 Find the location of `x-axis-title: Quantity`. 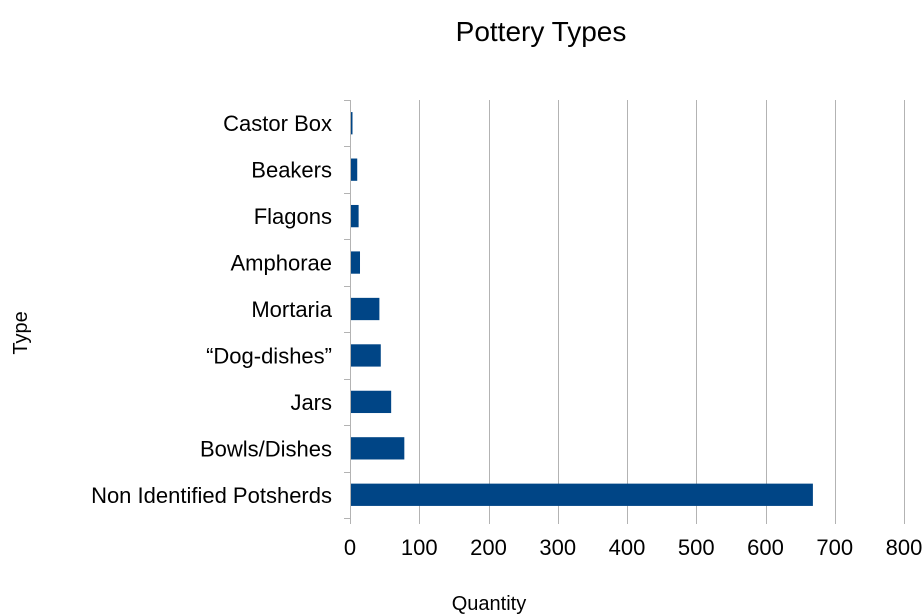

x-axis-title: Quantity is located at coordinates (489, 604).